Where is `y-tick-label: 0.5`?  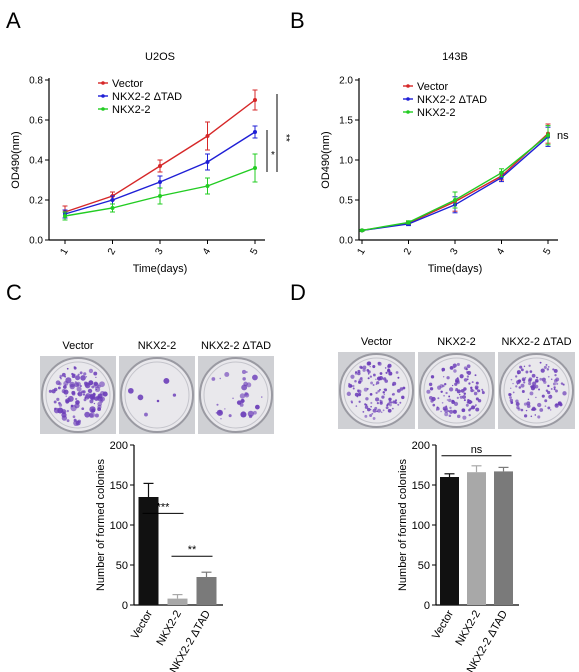 y-tick-label: 0.5 is located at coordinates (346, 201).